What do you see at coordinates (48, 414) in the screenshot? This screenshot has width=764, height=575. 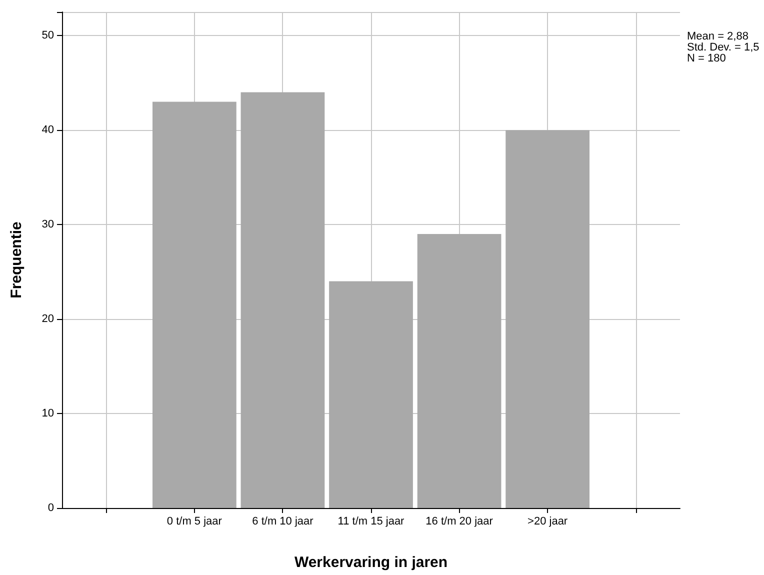 I see `y-tick-label: 10` at bounding box center [48, 414].